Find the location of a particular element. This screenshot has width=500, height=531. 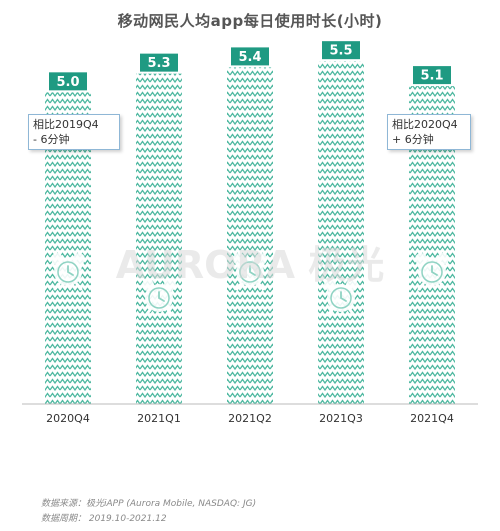

value-label: 5.0 is located at coordinates (67, 82).